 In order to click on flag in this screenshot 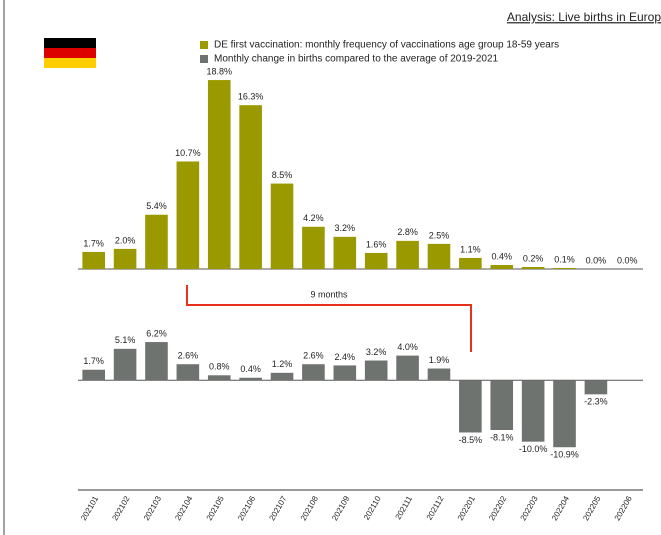, I will do `click(70, 53)`.